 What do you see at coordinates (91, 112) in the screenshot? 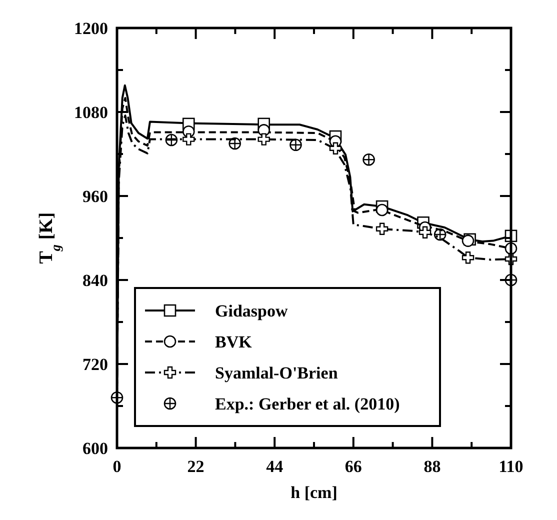
I see `y-tick-label: 1080` at bounding box center [91, 112].